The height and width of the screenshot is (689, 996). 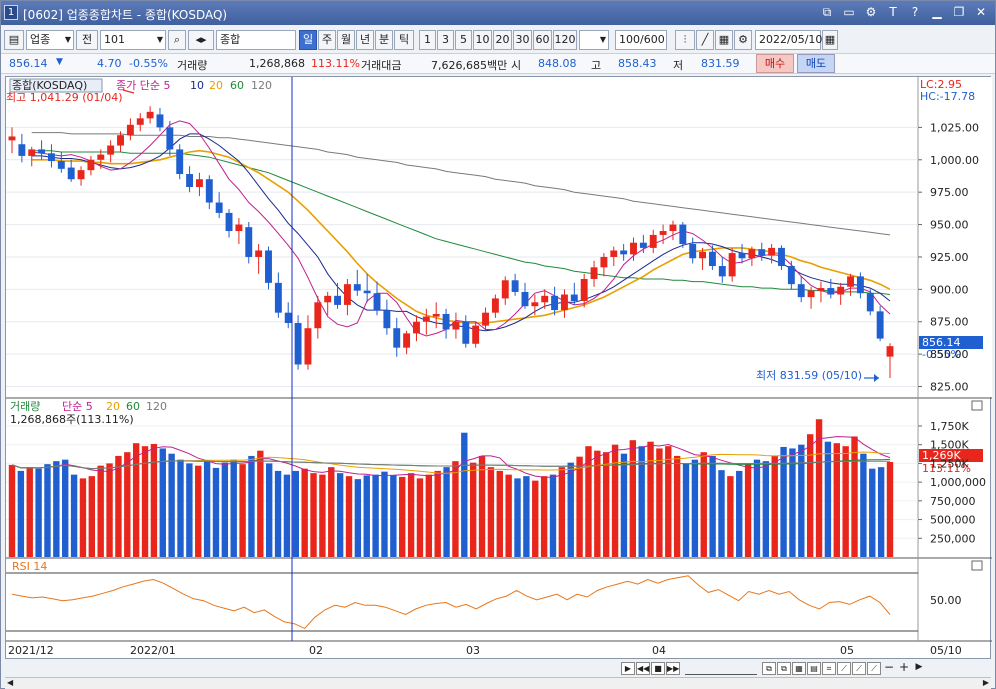 What do you see at coordinates (308, 40) in the screenshot?
I see `period-day: 일` at bounding box center [308, 40].